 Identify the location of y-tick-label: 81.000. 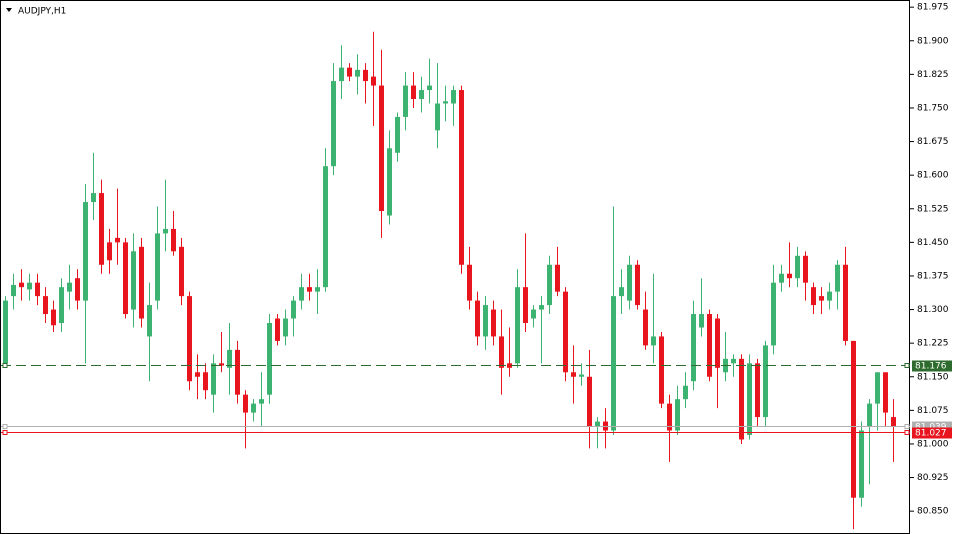
(933, 444).